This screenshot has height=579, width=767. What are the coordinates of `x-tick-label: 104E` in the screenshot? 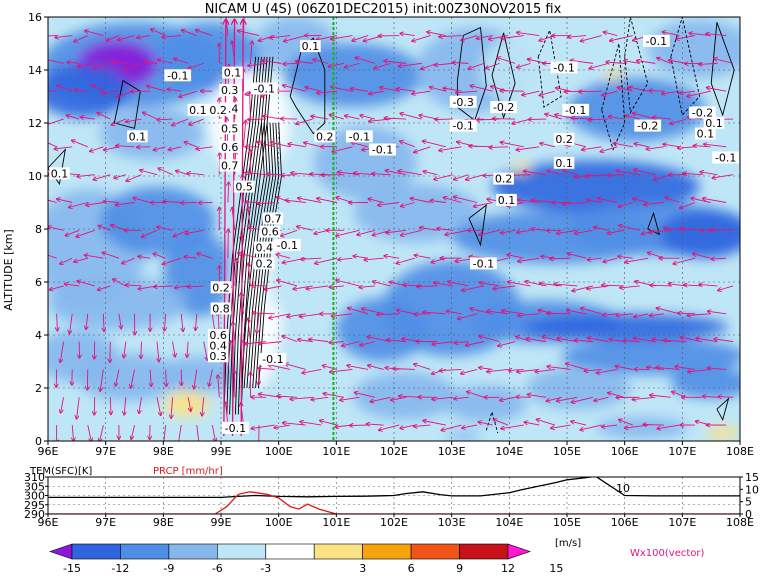 It's located at (509, 451).